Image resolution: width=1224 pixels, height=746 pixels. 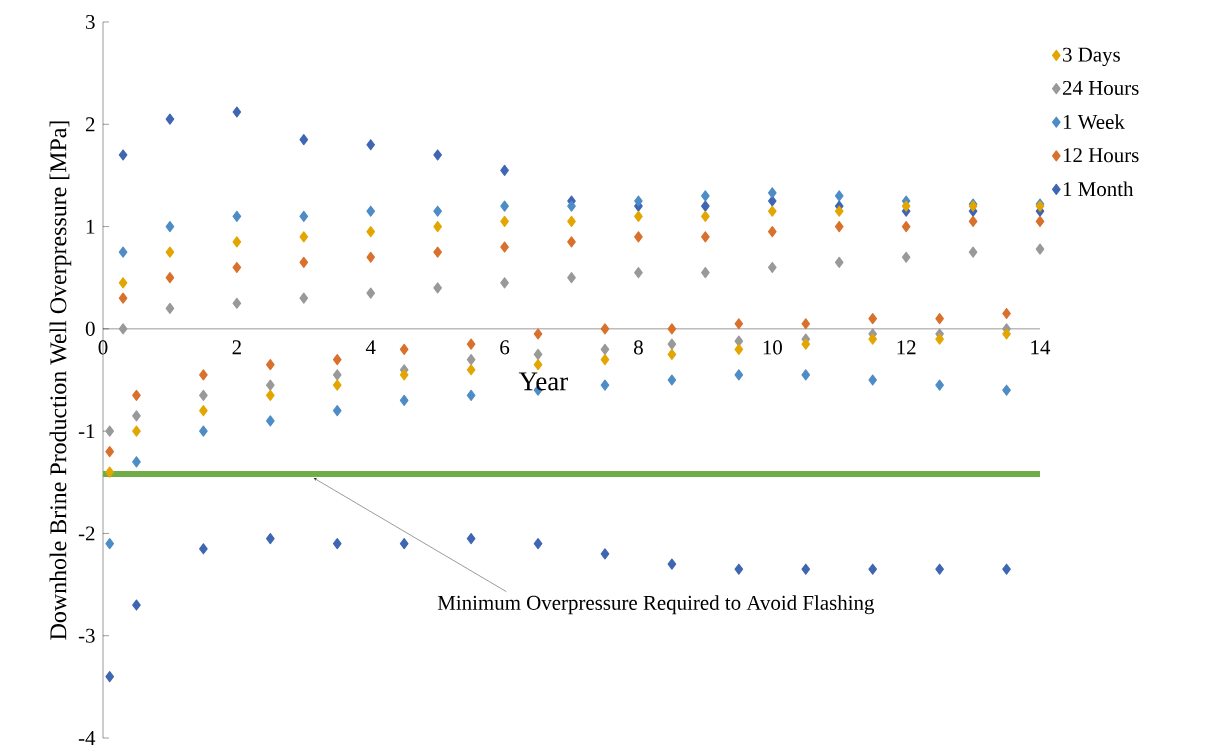 What do you see at coordinates (656, 605) in the screenshot?
I see `ref-line-label: Minimum Overpressure Required to Avoid Flashing` at bounding box center [656, 605].